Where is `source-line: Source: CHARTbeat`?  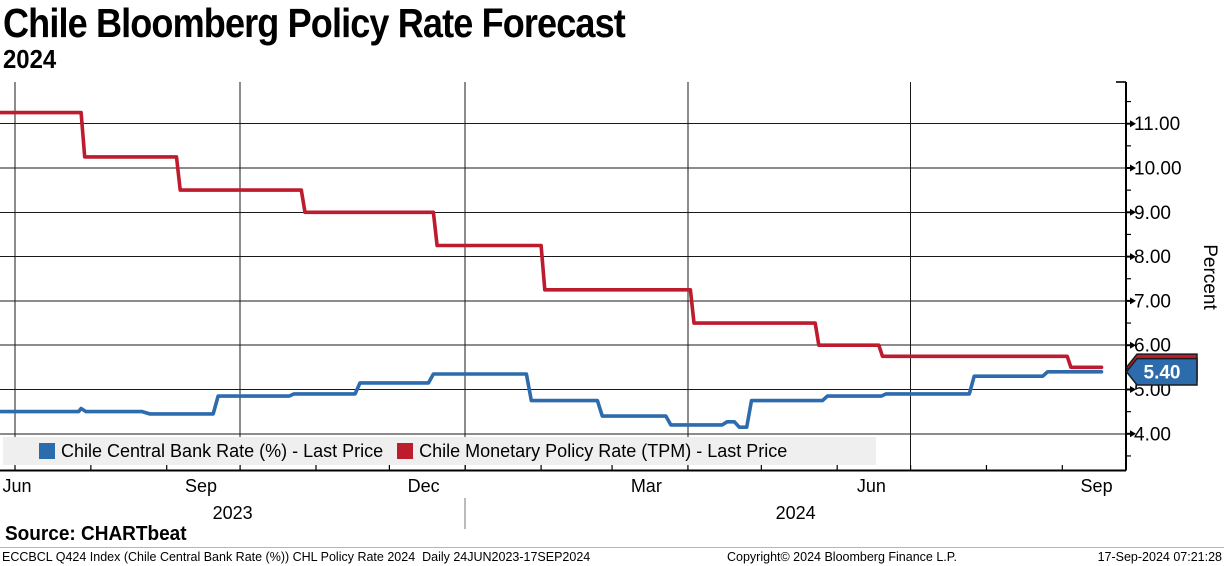 source-line: Source: CHARTbeat is located at coordinates (96, 534).